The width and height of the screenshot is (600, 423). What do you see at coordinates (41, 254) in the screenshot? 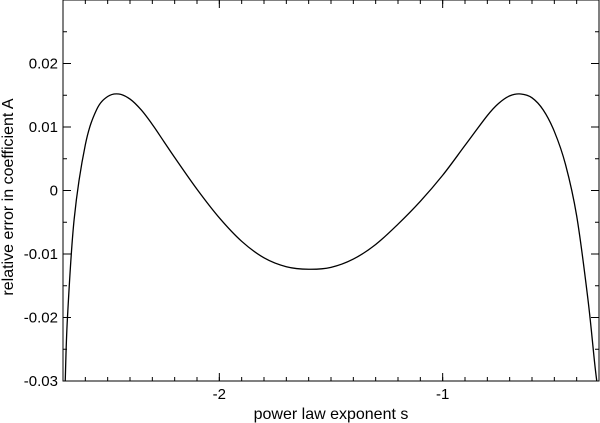
I see `y-tick-label: -0.01` at bounding box center [41, 254].